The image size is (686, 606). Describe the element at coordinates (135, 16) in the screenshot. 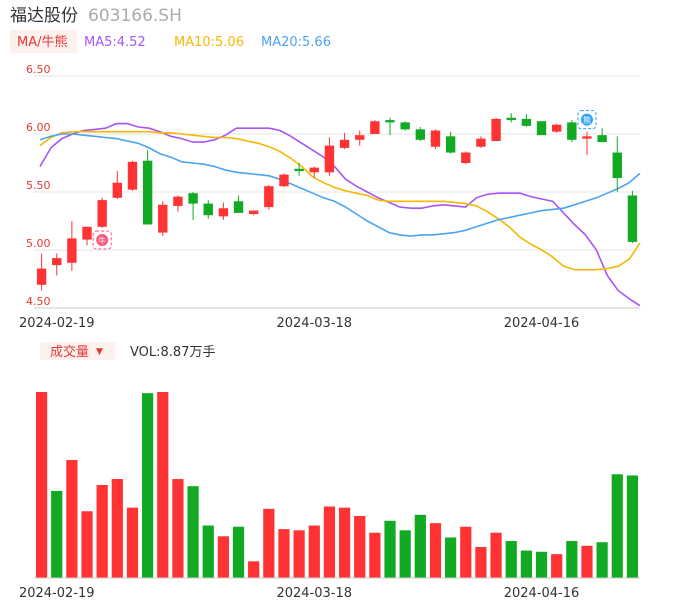

I see `stock-code: 603166.SH` at that location.